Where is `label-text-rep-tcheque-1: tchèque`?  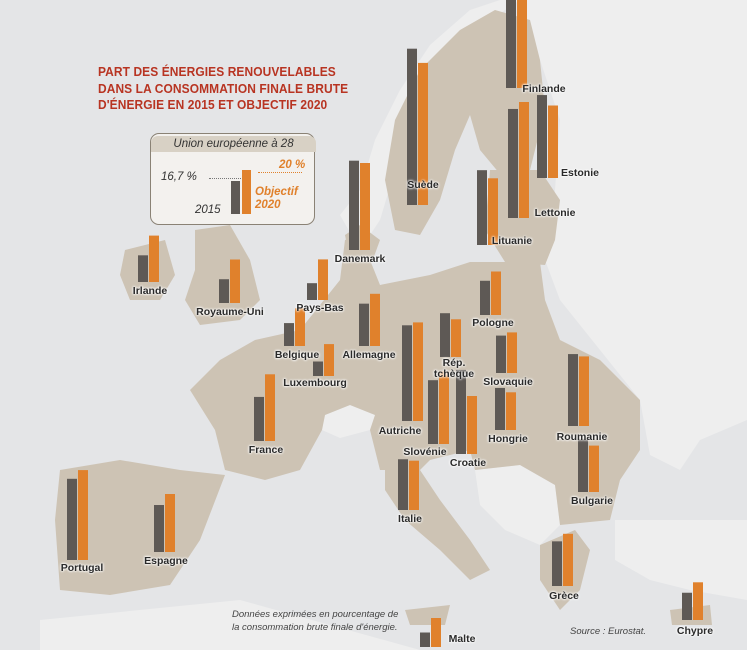 label-text-rep-tcheque-1: tchèque is located at coordinates (454, 374).